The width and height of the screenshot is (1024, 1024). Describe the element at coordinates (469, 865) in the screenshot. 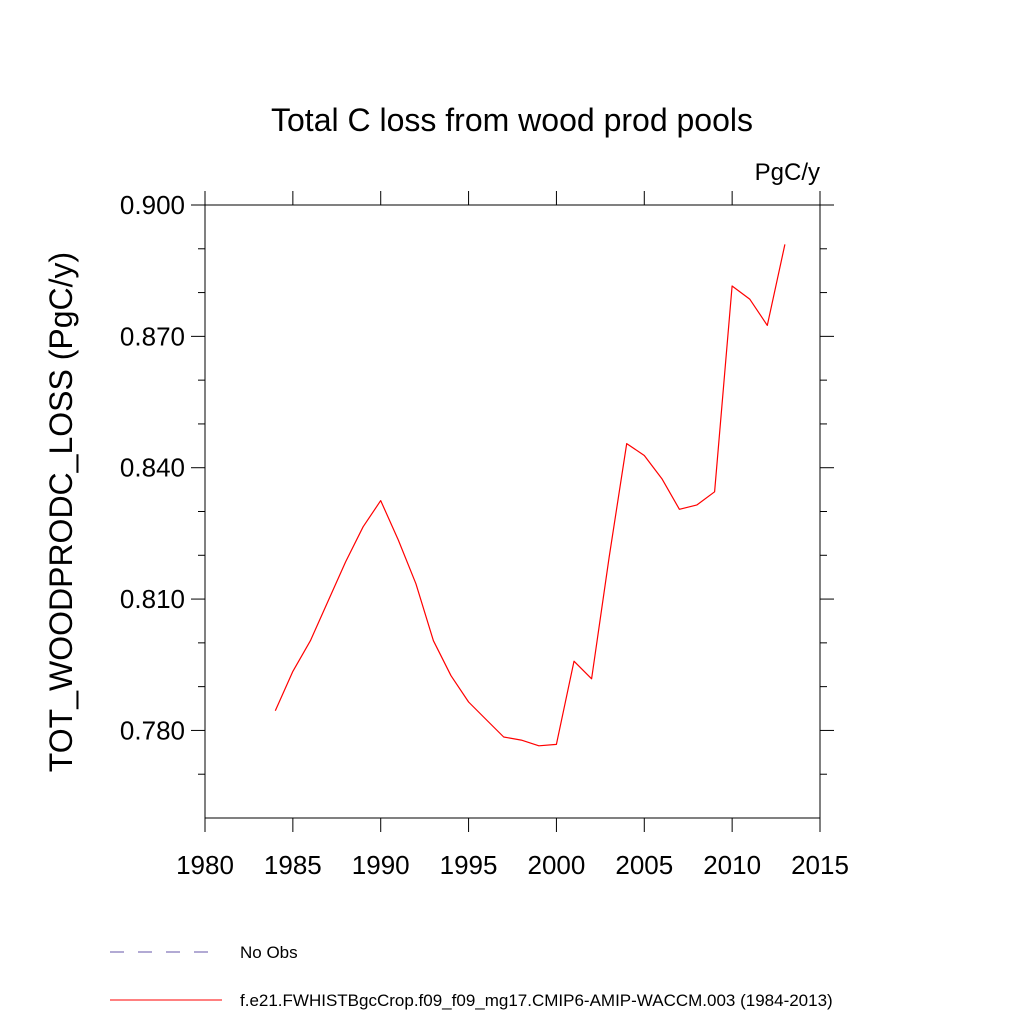

I see `x-tick-label: 1995` at that location.